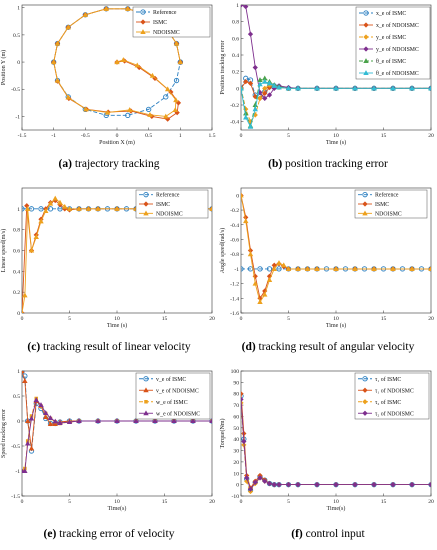 Image resolution: width=437 pixels, height=550 pixels. Describe the element at coordinates (3, 250) in the screenshot. I see `y-axis-label: Linear speed(m/s)` at that location.